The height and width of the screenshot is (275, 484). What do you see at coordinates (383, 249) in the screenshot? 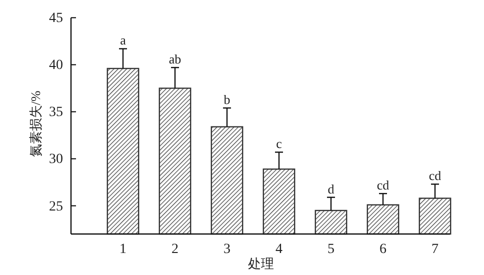
I see `x-tick-label: 6` at bounding box center [383, 249].